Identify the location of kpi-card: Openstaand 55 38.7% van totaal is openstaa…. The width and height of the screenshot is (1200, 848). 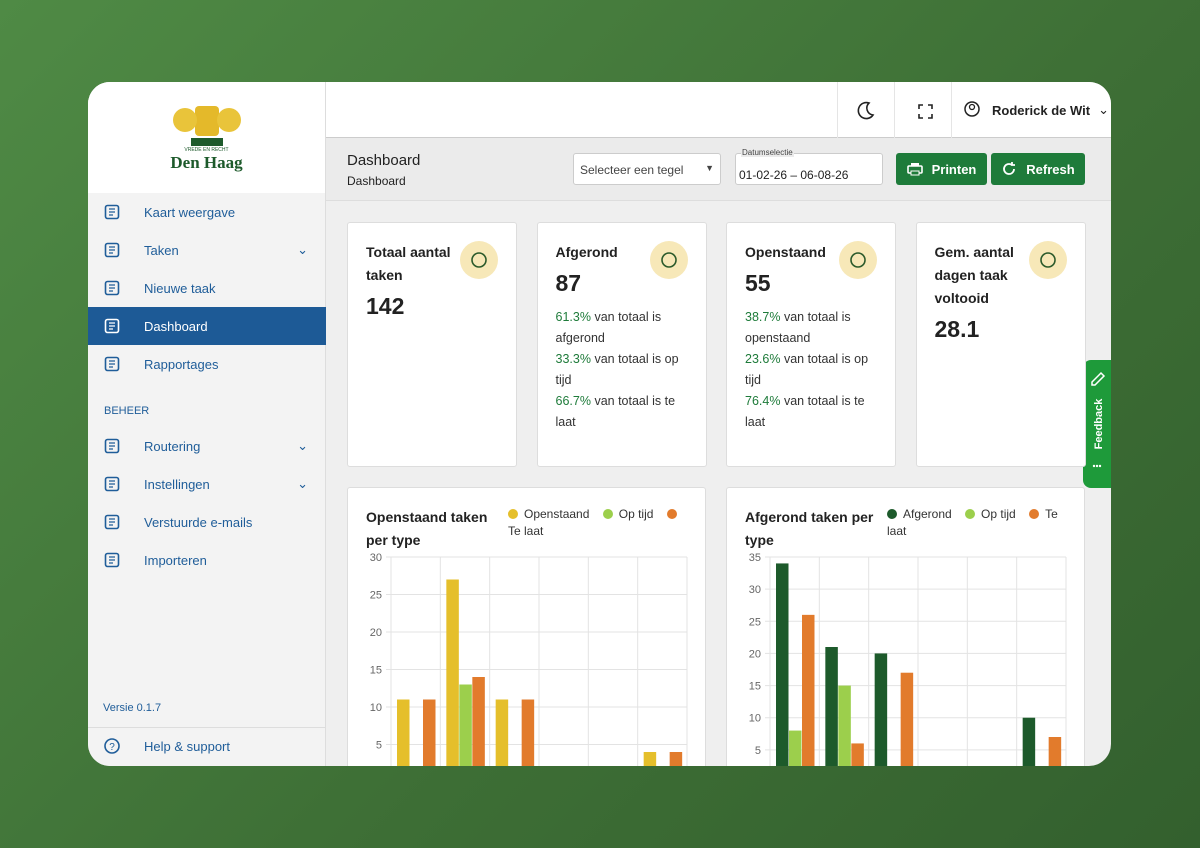
(811, 344).